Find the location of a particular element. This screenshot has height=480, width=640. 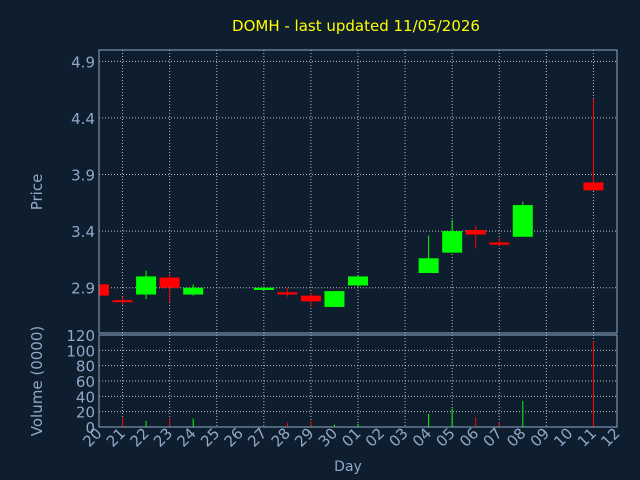

x-tick-label: 21 is located at coordinates (116, 437).